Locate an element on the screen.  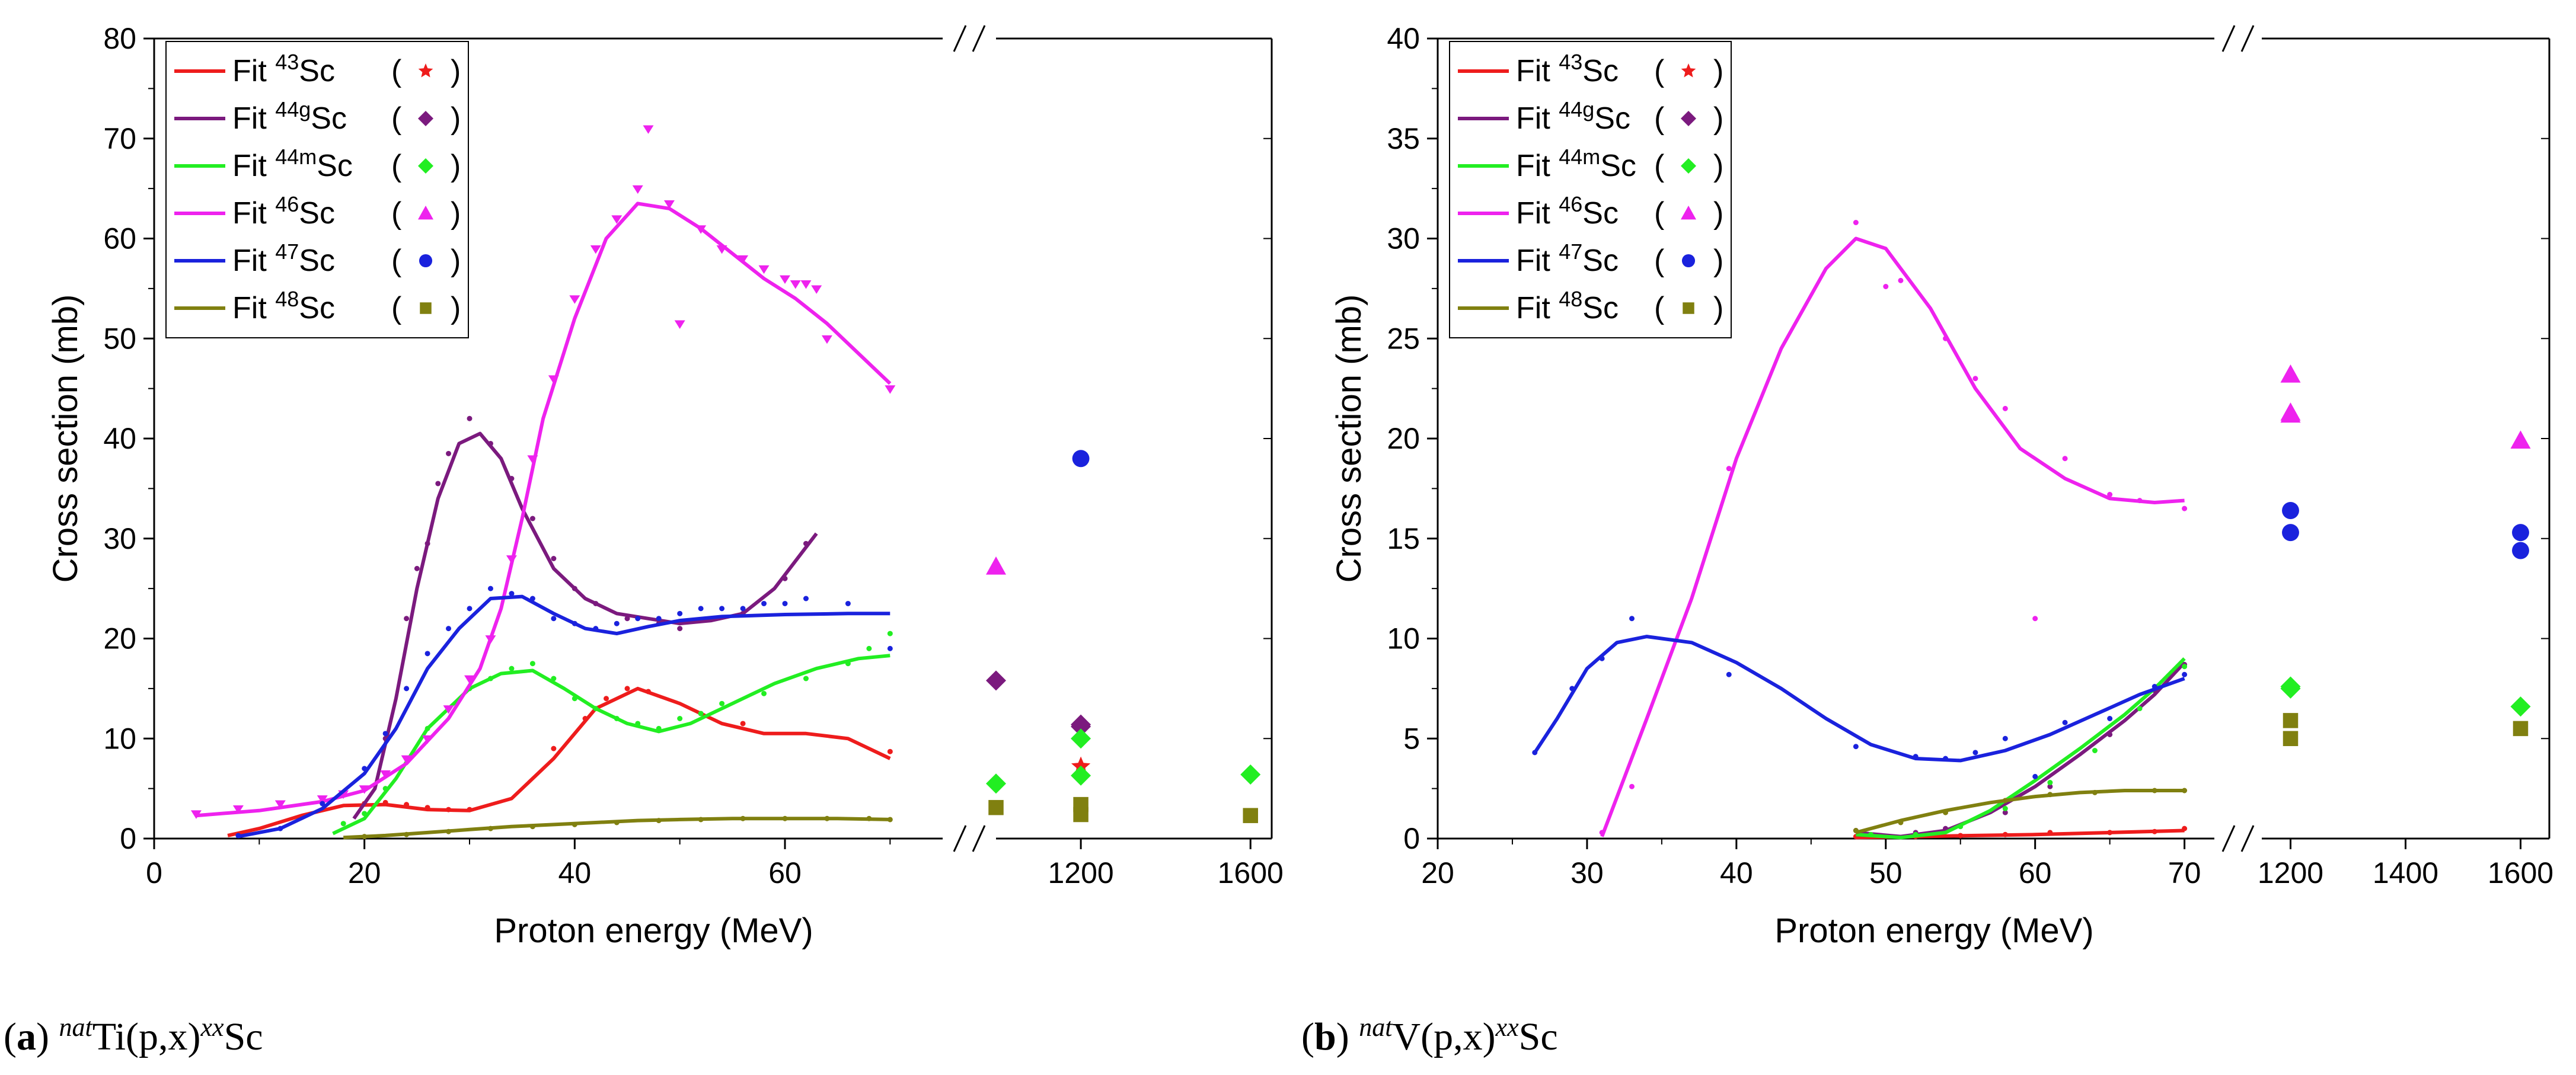
caption-b-mid: V(p,x) is located at coordinates (1444, 1036).